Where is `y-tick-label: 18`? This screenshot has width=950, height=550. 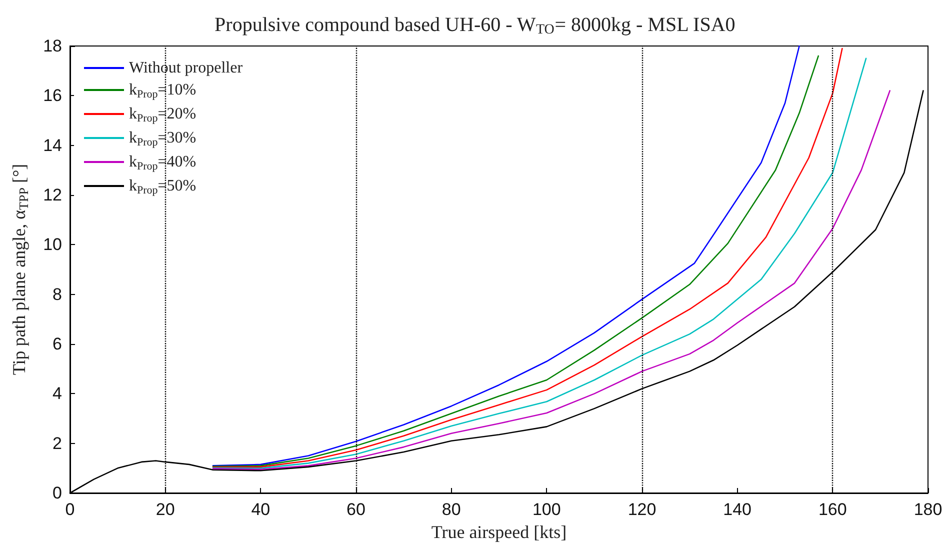
y-tick-label: 18 is located at coordinates (52, 46).